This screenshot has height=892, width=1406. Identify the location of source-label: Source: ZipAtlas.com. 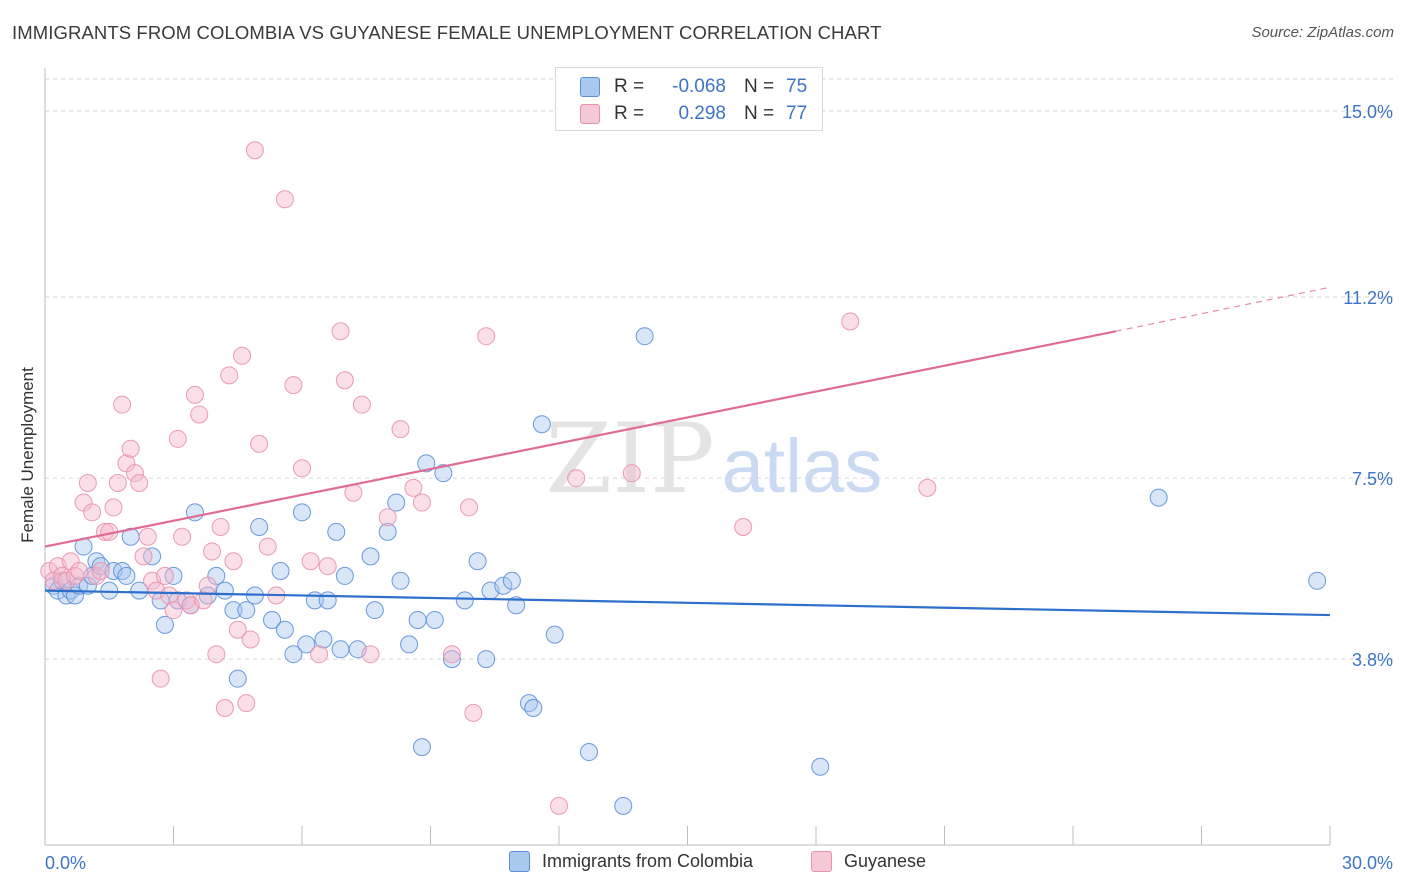
(1322, 32).